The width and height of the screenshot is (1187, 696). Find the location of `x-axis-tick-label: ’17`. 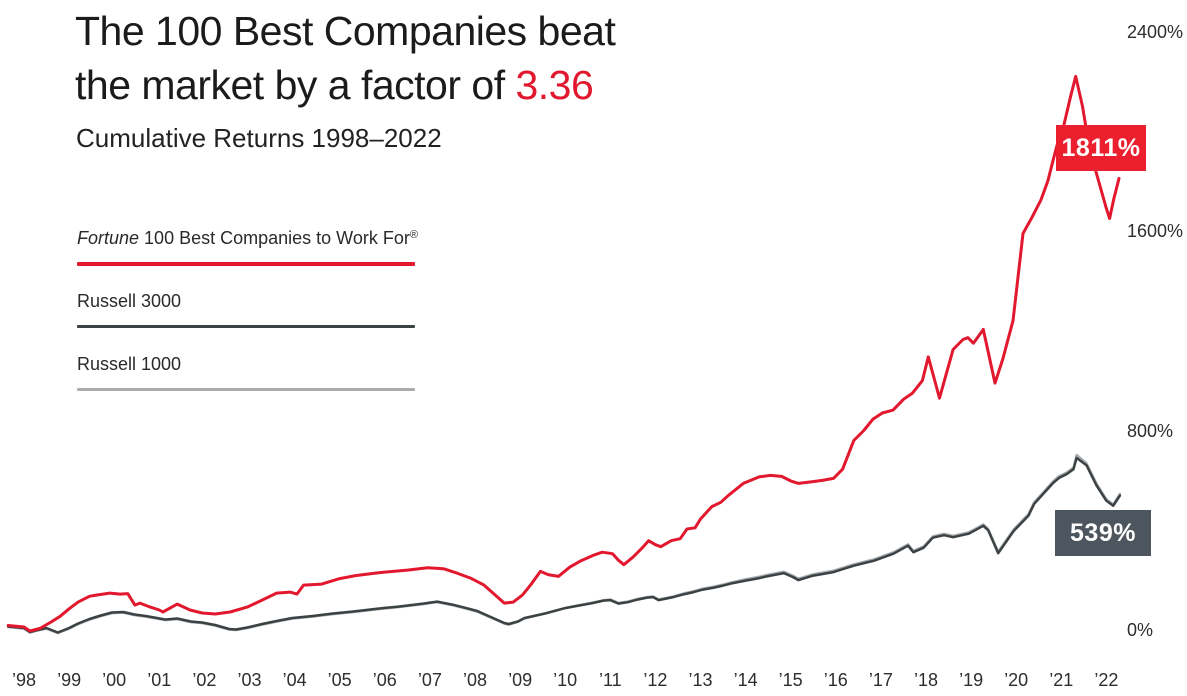

x-axis-tick-label: ’17 is located at coordinates (880, 680).